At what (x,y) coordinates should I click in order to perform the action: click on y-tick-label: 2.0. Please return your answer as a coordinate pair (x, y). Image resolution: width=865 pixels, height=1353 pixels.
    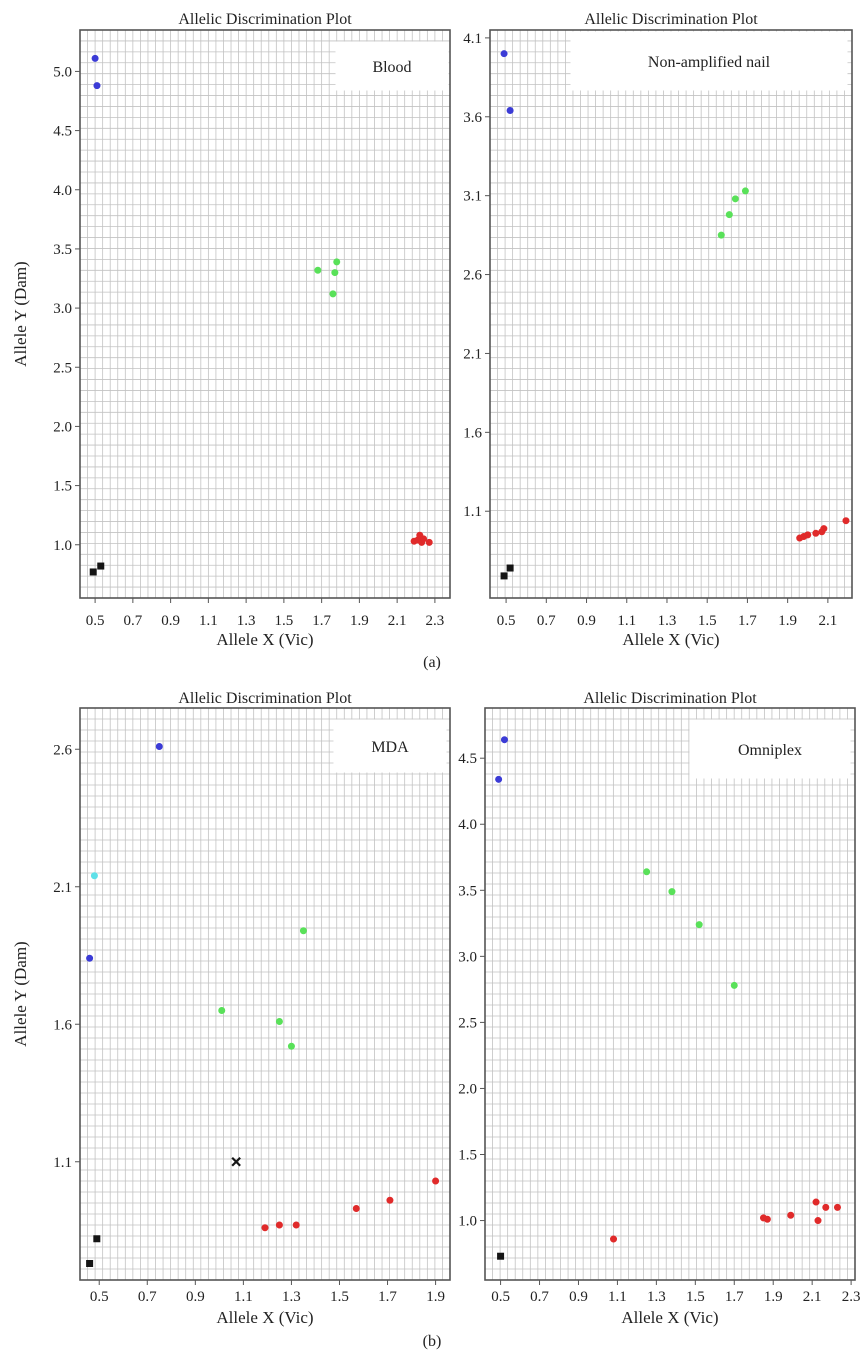
    Looking at the image, I should click on (62, 427).